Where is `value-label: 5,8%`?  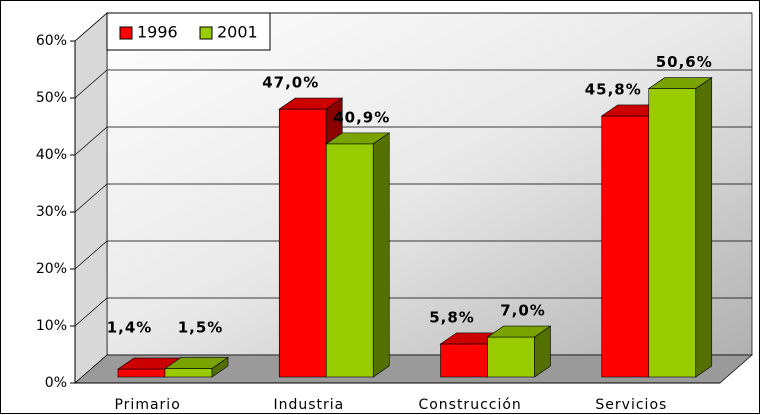
value-label: 5,8% is located at coordinates (452, 317).